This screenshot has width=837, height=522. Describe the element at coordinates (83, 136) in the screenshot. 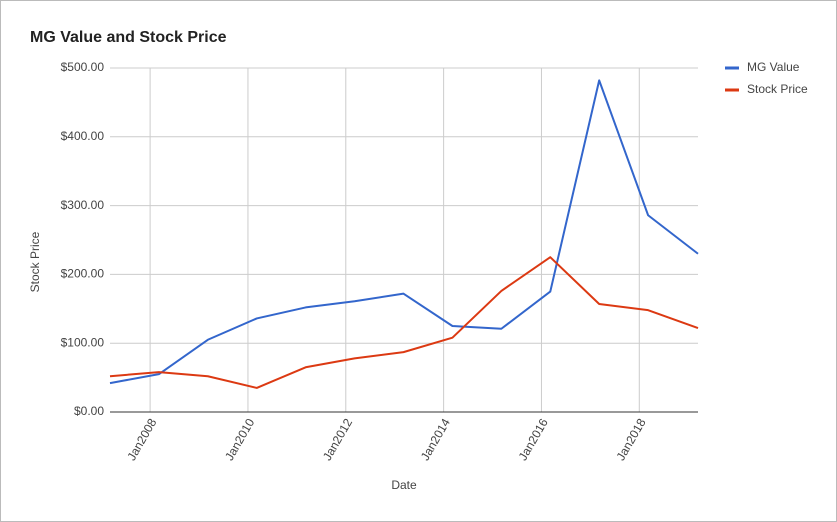

I see `y-tick-label: $400.00` at that location.